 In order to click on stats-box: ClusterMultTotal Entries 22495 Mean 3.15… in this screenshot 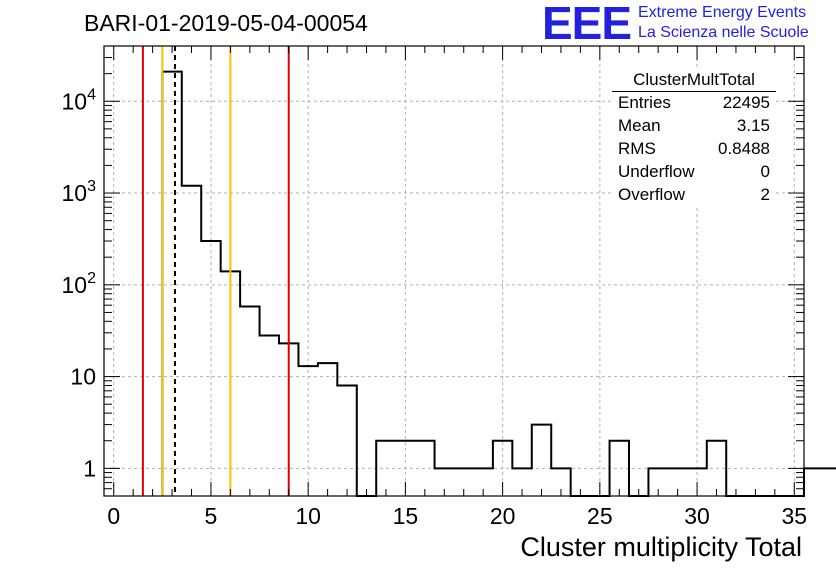, I will do `click(694, 139)`.